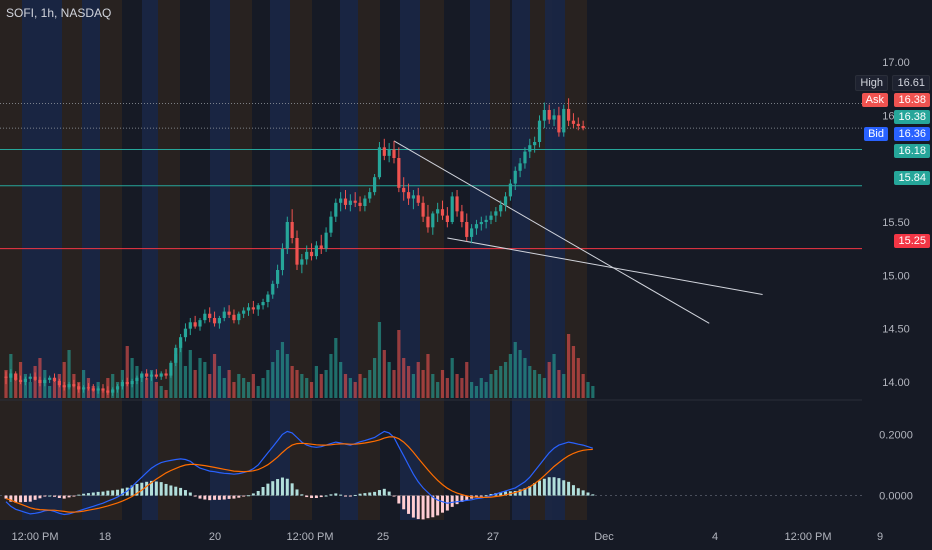 Image resolution: width=932 pixels, height=550 pixels. I want to click on level-3-tag: 15.25, so click(912, 241).